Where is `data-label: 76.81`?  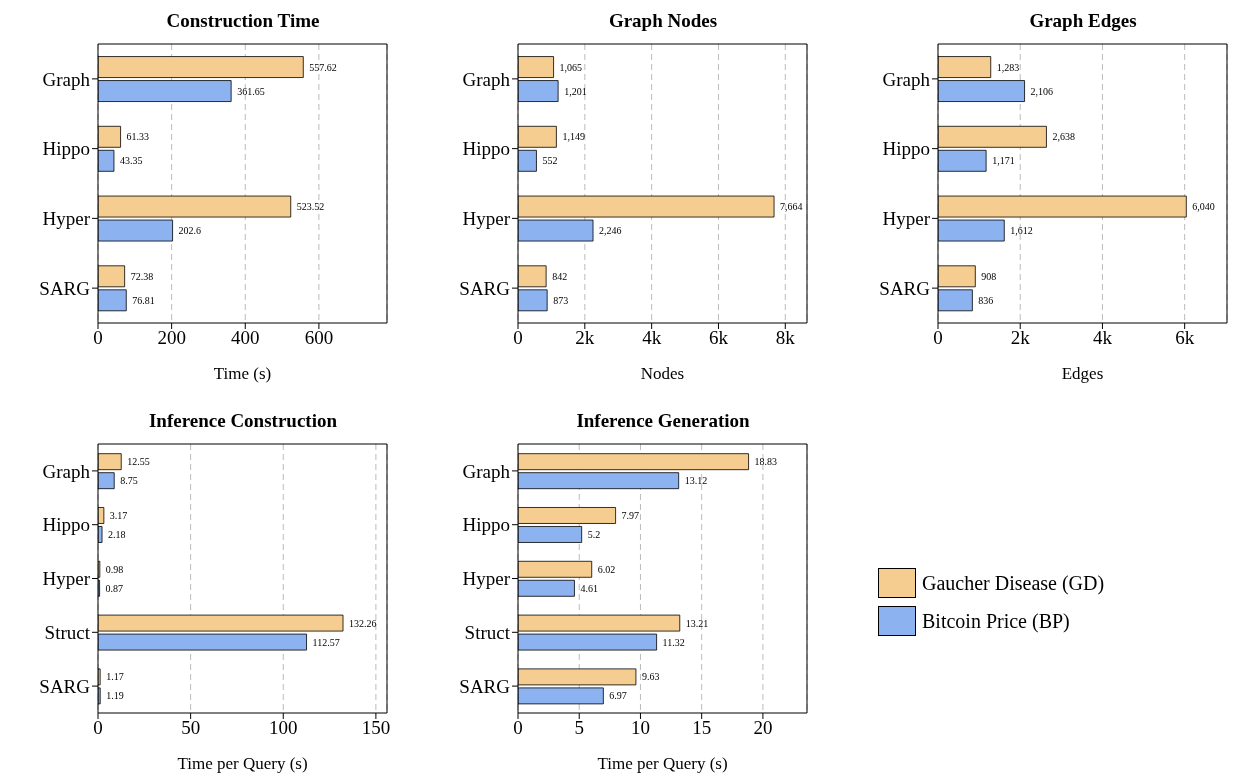
data-label: 76.81 is located at coordinates (143, 300).